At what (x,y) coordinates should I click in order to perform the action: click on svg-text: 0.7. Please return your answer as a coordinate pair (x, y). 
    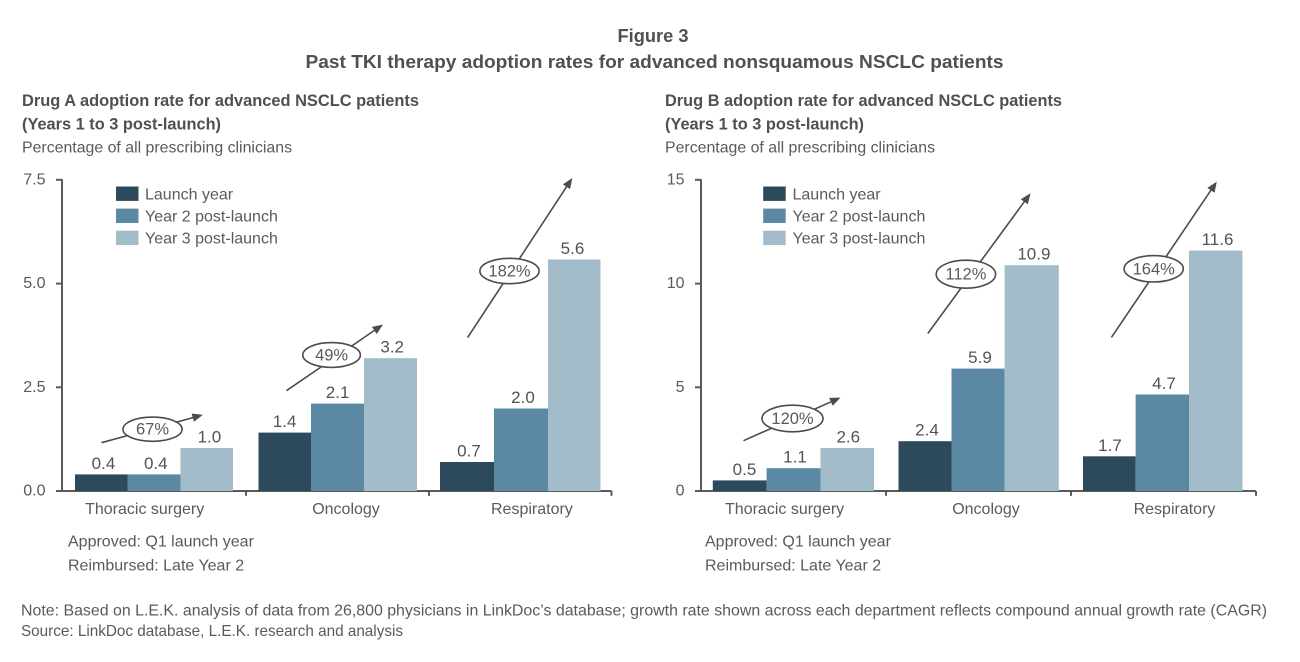
    Looking at the image, I should click on (469, 451).